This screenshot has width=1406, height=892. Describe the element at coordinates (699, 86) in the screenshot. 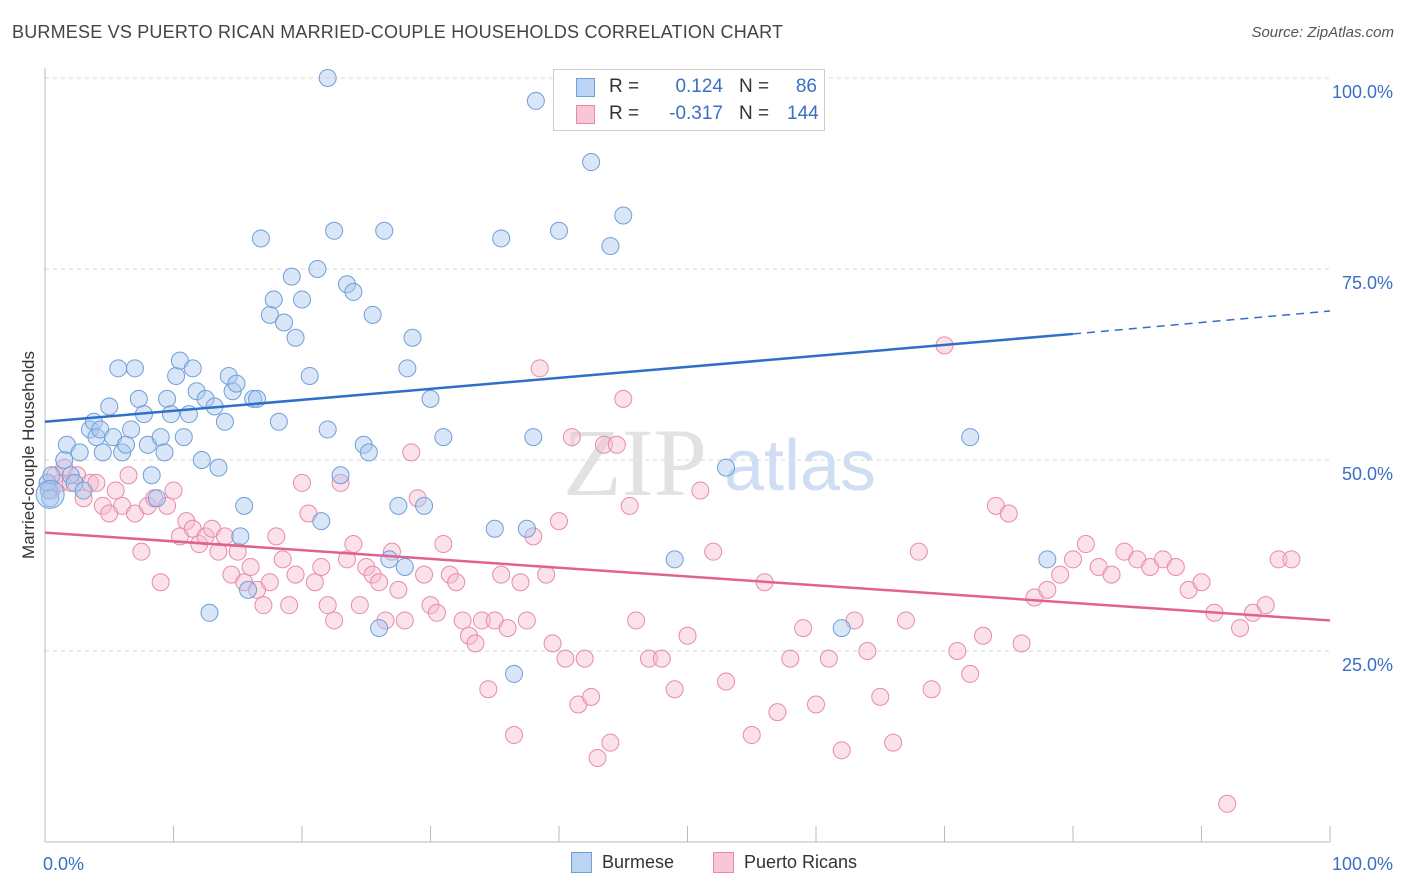

I see `legend-r-value: 0.124` at that location.